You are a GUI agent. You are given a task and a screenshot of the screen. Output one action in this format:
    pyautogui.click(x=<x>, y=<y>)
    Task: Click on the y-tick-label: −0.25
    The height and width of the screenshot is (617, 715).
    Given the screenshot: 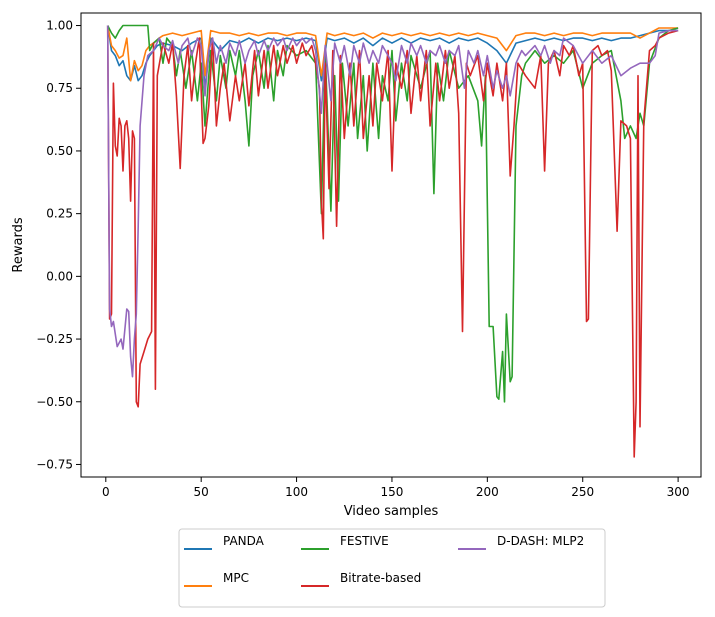 What is the action you would take?
    pyautogui.click(x=54, y=339)
    